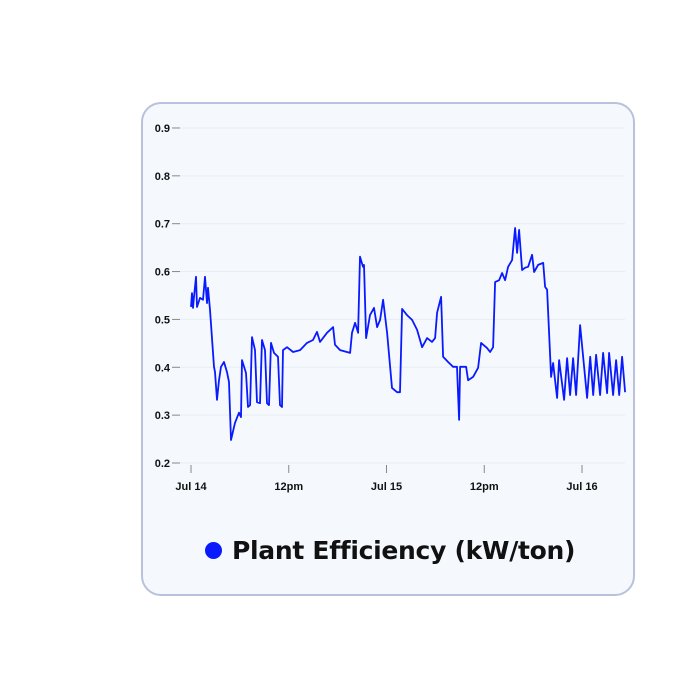  I want to click on x-tick-label: Jul 14, so click(191, 487).